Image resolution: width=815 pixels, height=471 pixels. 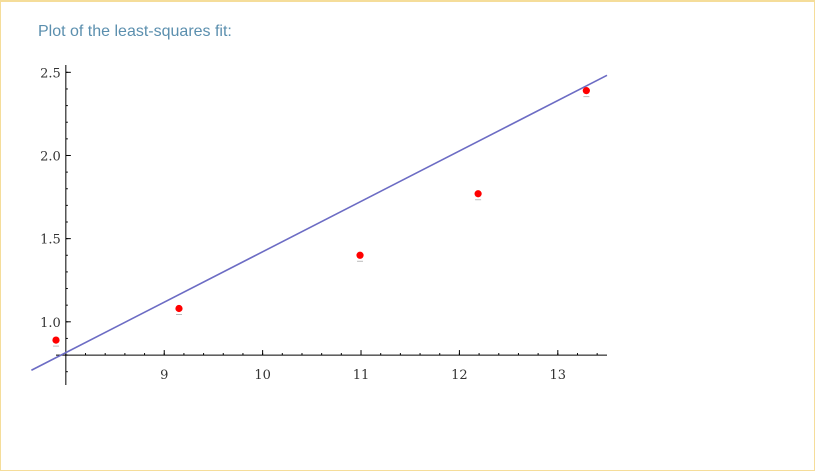 What do you see at coordinates (50, 73) in the screenshot?
I see `y-tick-label: 2.5` at bounding box center [50, 73].